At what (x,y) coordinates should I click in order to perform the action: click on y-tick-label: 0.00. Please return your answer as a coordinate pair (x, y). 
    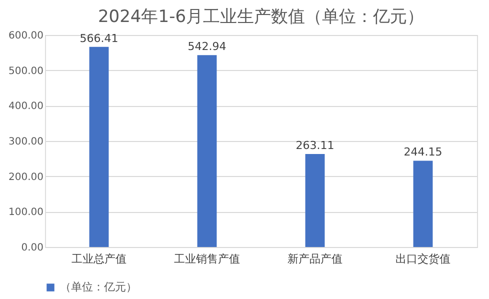
    Looking at the image, I should click on (32, 248).